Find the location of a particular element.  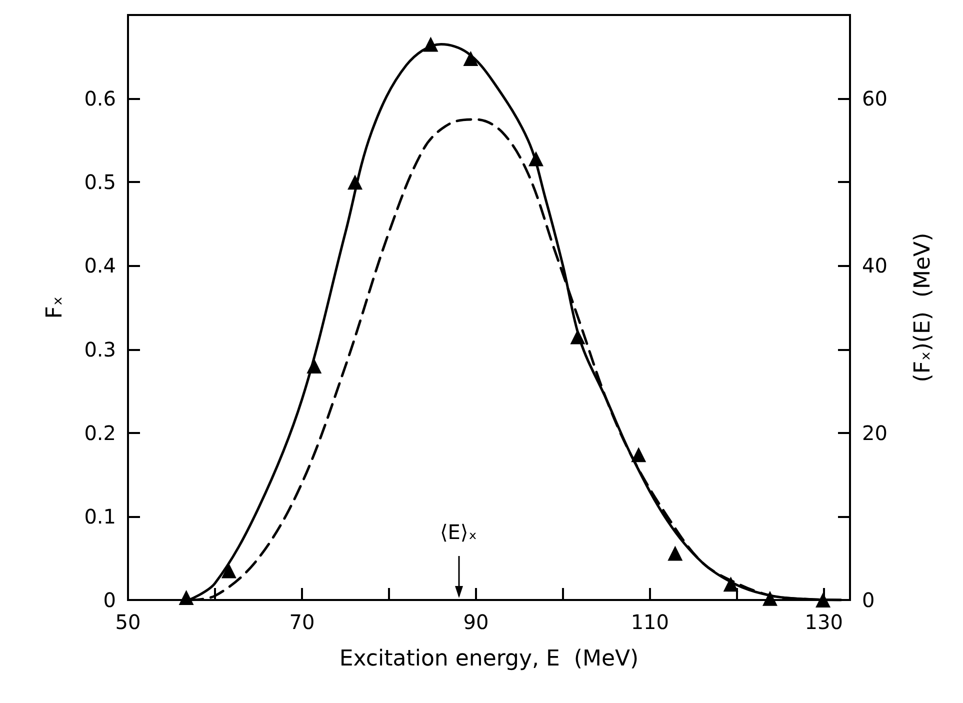

y-tick-label: 0.2 is located at coordinates (100, 432).